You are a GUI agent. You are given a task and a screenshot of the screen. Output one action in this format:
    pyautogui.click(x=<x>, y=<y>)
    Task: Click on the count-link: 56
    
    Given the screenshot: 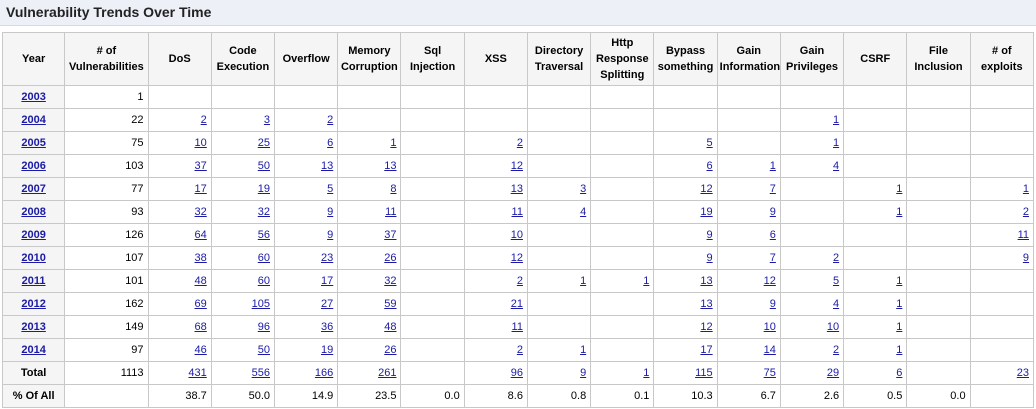 What is the action you would take?
    pyautogui.click(x=264, y=235)
    